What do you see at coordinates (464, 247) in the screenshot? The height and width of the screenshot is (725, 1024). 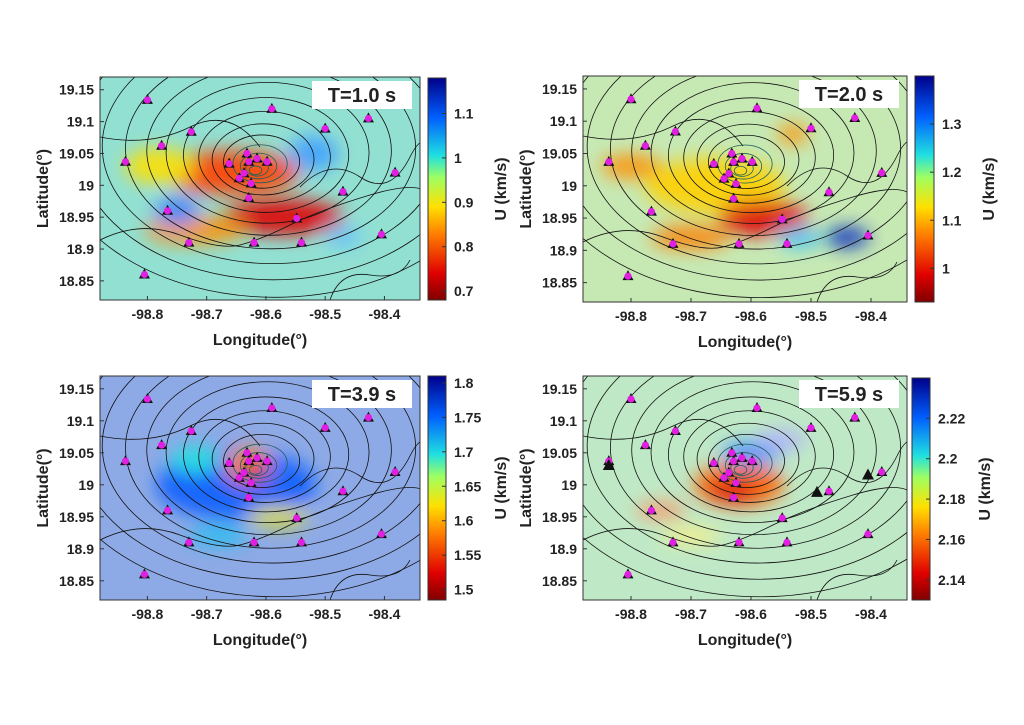 I see `colorbar-tick-label: 0.8` at bounding box center [464, 247].